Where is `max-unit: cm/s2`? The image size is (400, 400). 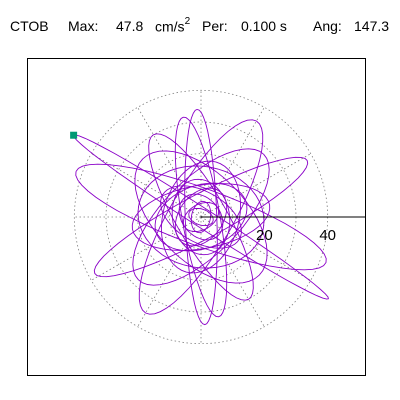
max-unit: cm/s2 is located at coordinates (173, 25).